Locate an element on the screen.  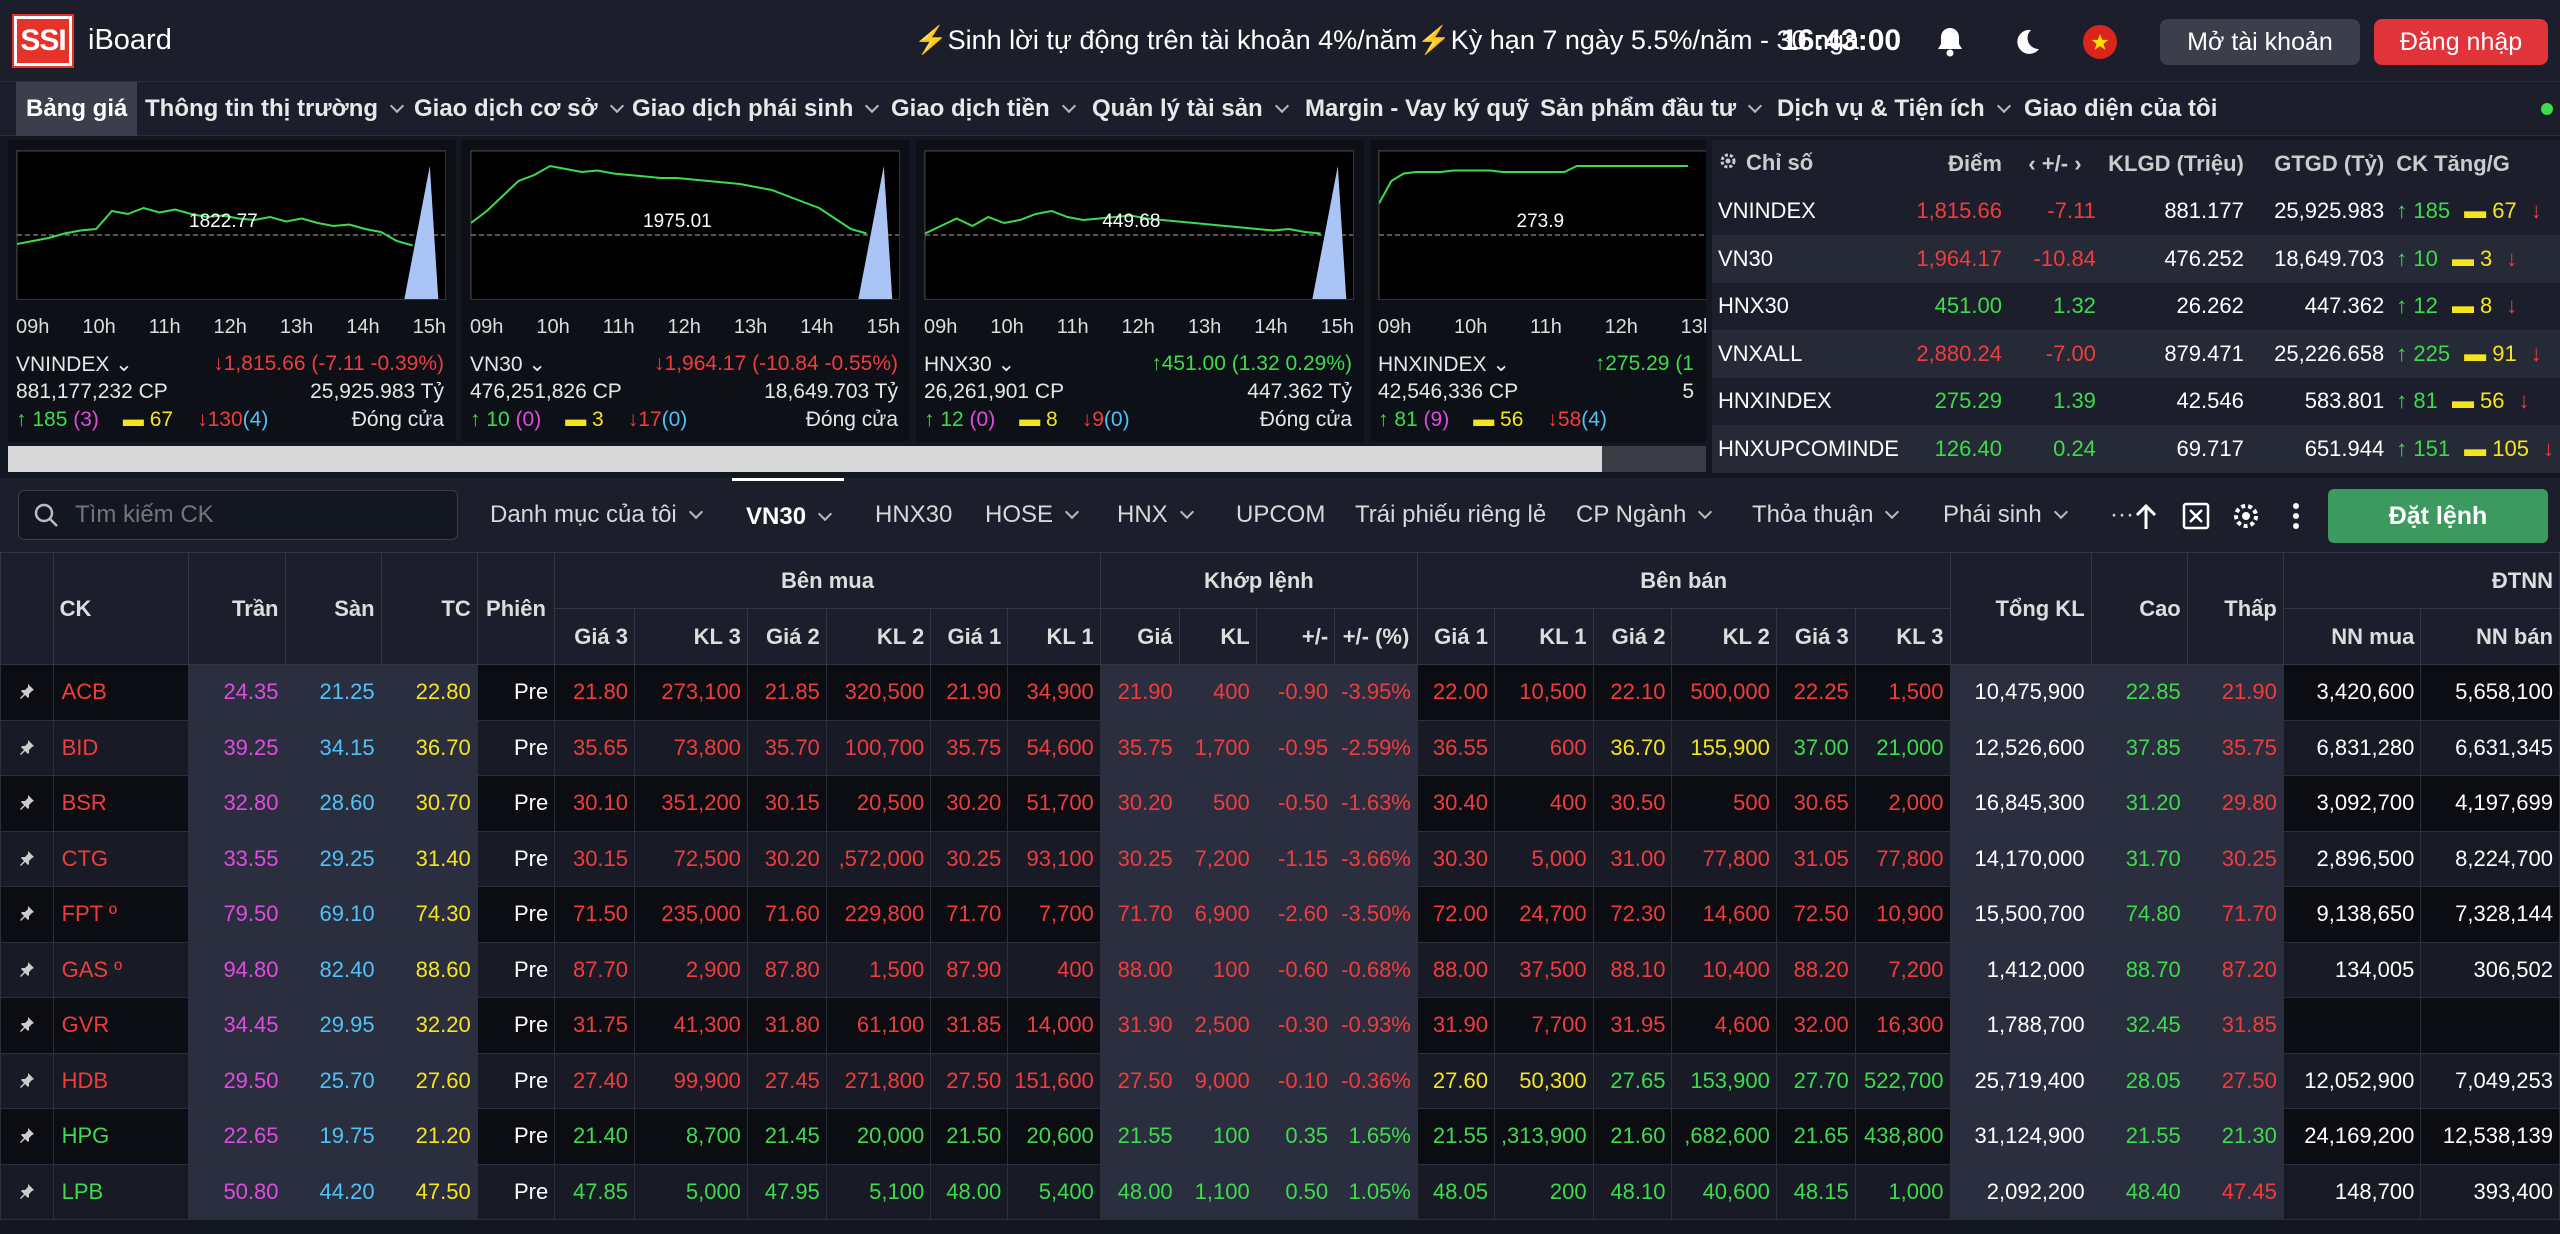
index-header-change: ‹ +/- › is located at coordinates (2055, 164).